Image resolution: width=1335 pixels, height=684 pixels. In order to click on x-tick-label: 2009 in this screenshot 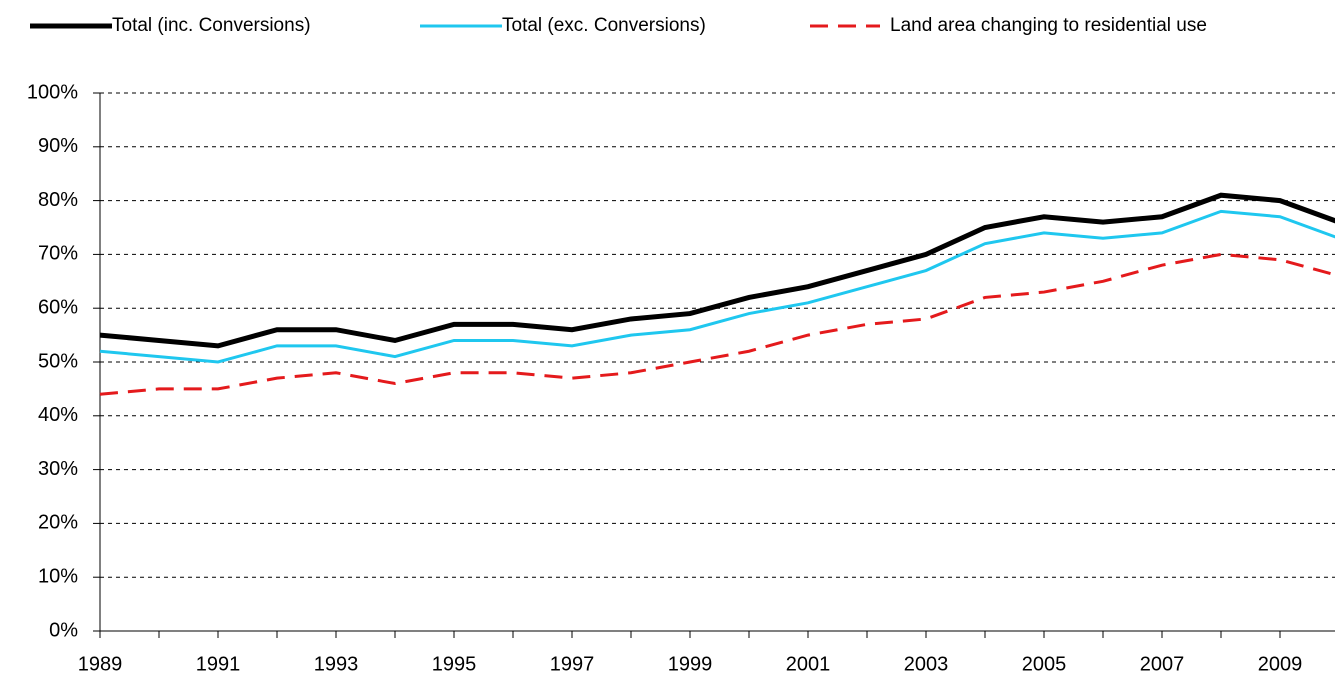, I will do `click(1280, 664)`.